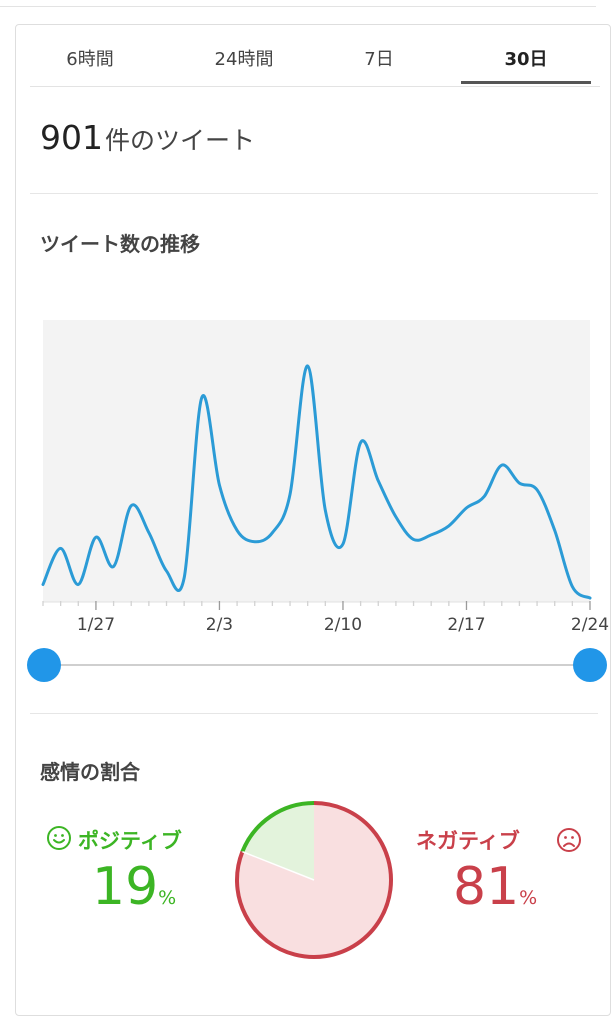  I want to click on slice-divider, so click(278, 865).